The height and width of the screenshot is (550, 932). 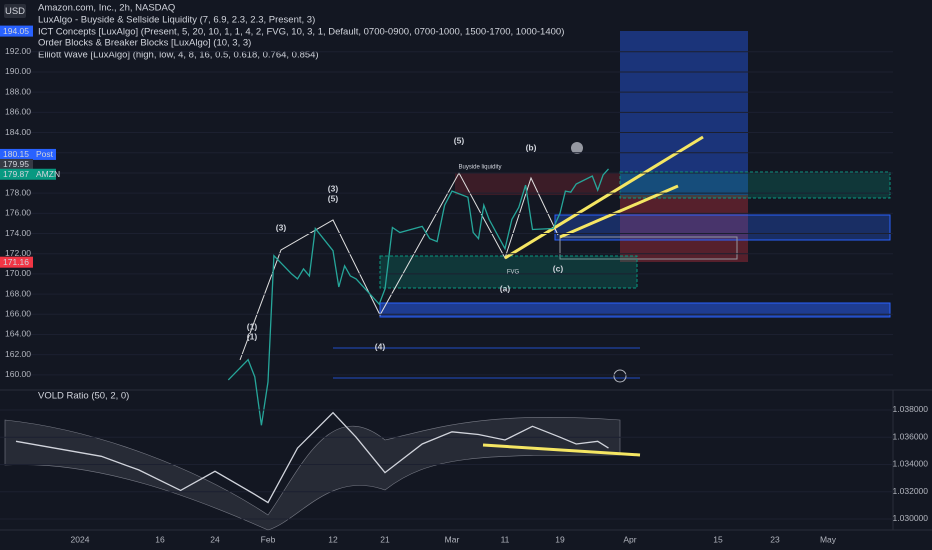 What do you see at coordinates (18, 374) in the screenshot?
I see `y-tick-label: 160.00` at bounding box center [18, 374].